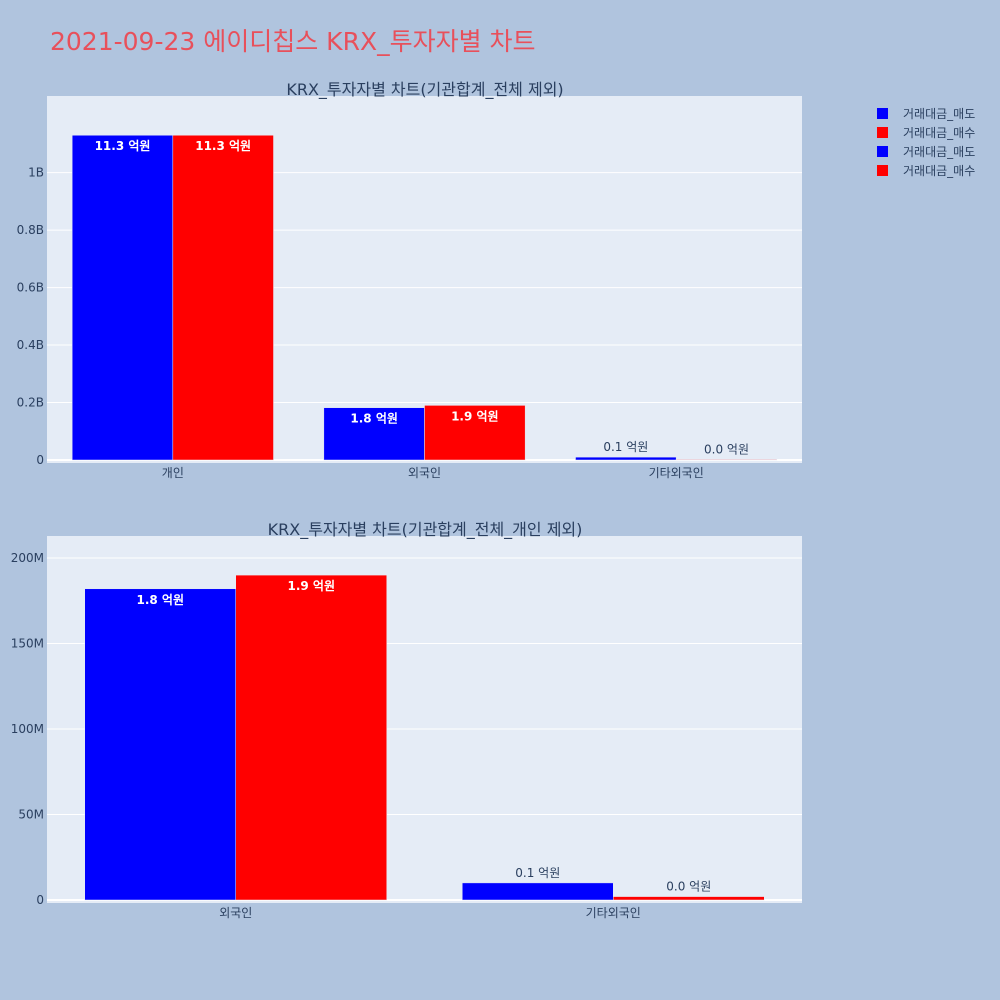 This screenshot has width=1000, height=1000. I want to click on y-tick-label: 150M, so click(27, 644).